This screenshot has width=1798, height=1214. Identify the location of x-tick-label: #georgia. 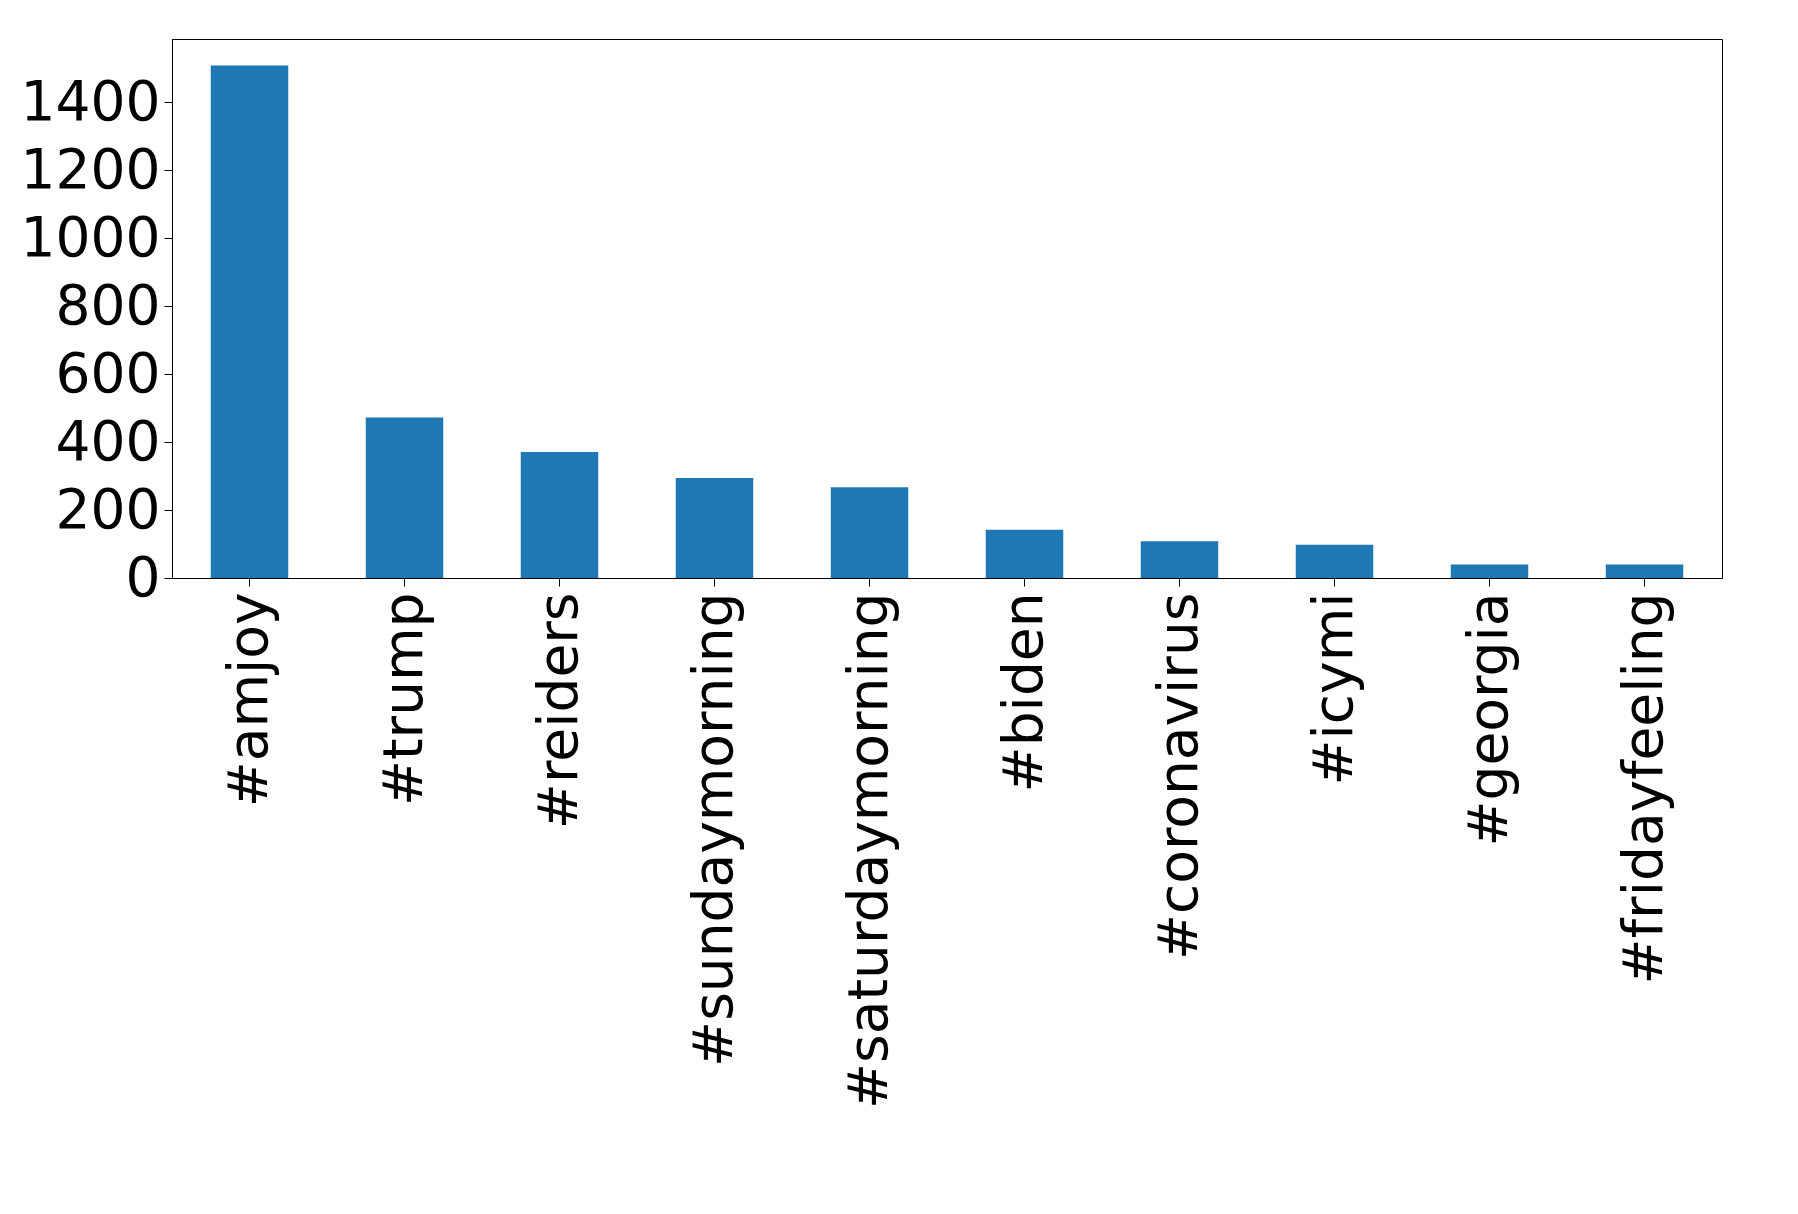
(1487, 719).